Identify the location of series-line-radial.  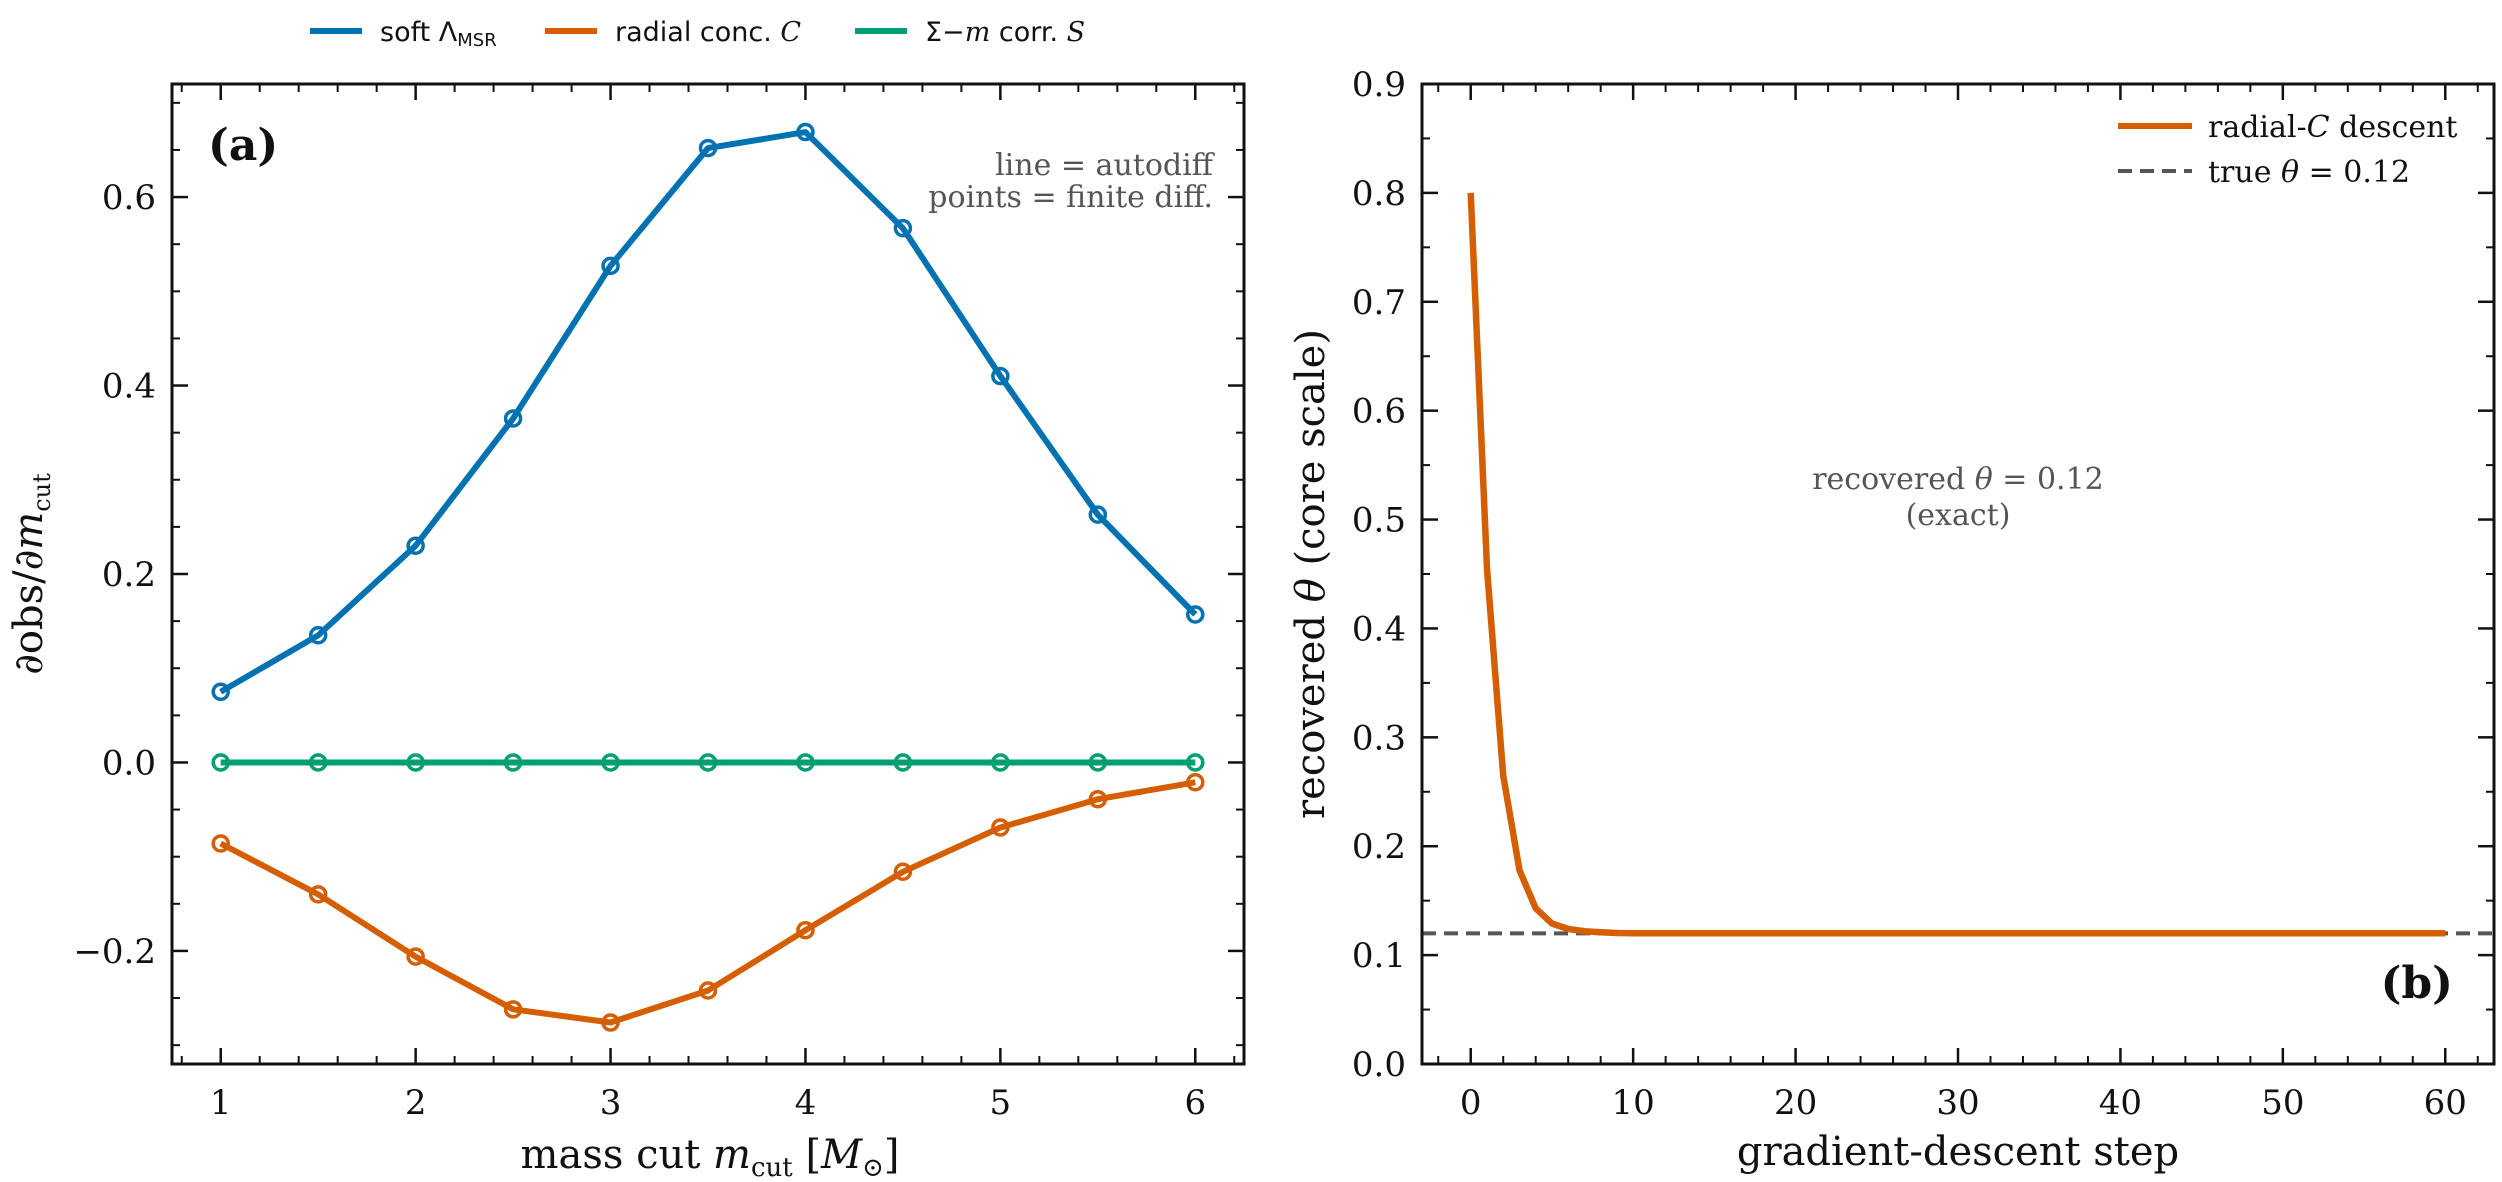
(707, 902).